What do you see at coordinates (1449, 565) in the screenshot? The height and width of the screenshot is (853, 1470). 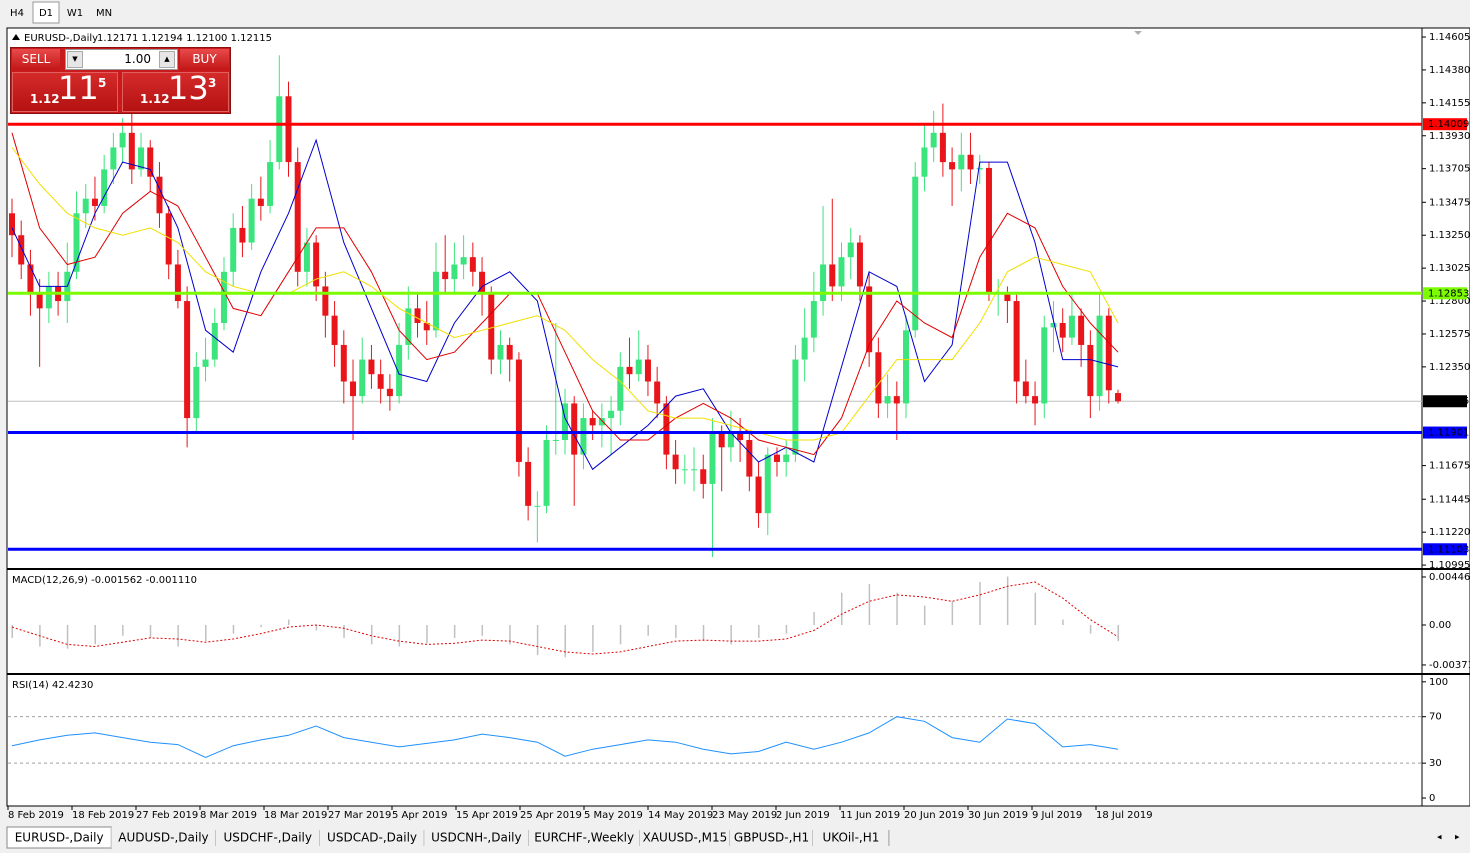 I see `y-tick-label: 1.10995` at bounding box center [1449, 565].